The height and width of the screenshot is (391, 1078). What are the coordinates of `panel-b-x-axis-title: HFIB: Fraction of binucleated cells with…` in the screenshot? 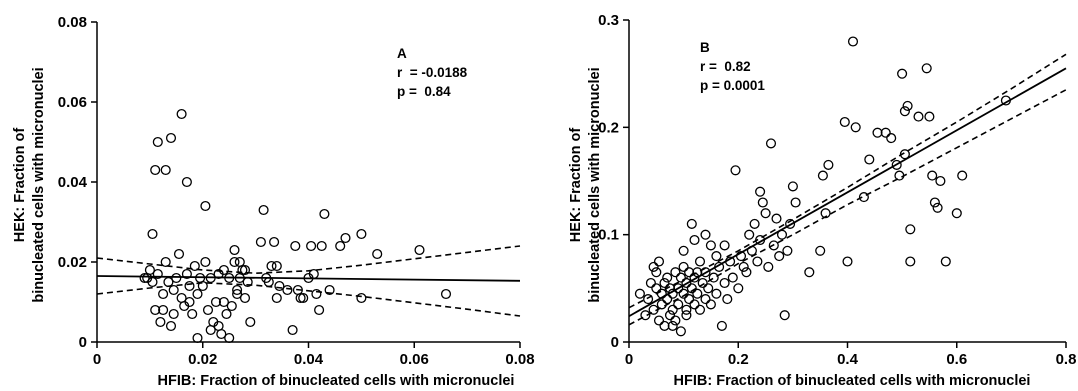 It's located at (852, 381).